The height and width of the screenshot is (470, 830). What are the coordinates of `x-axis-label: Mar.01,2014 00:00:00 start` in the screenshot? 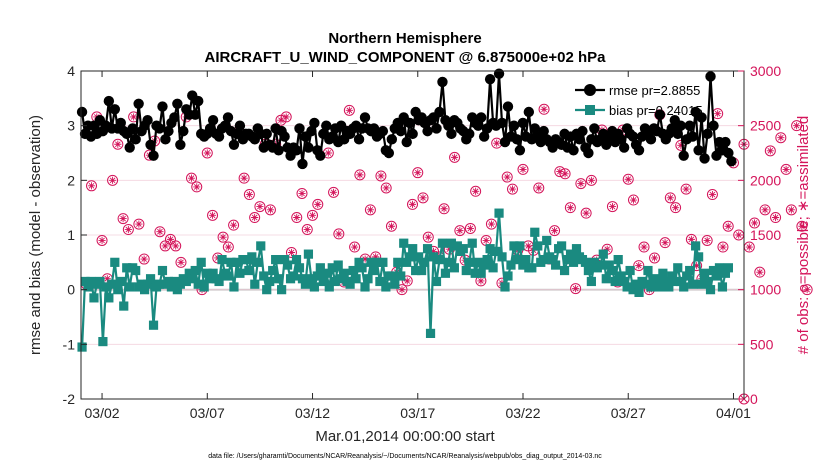 It's located at (405, 436).